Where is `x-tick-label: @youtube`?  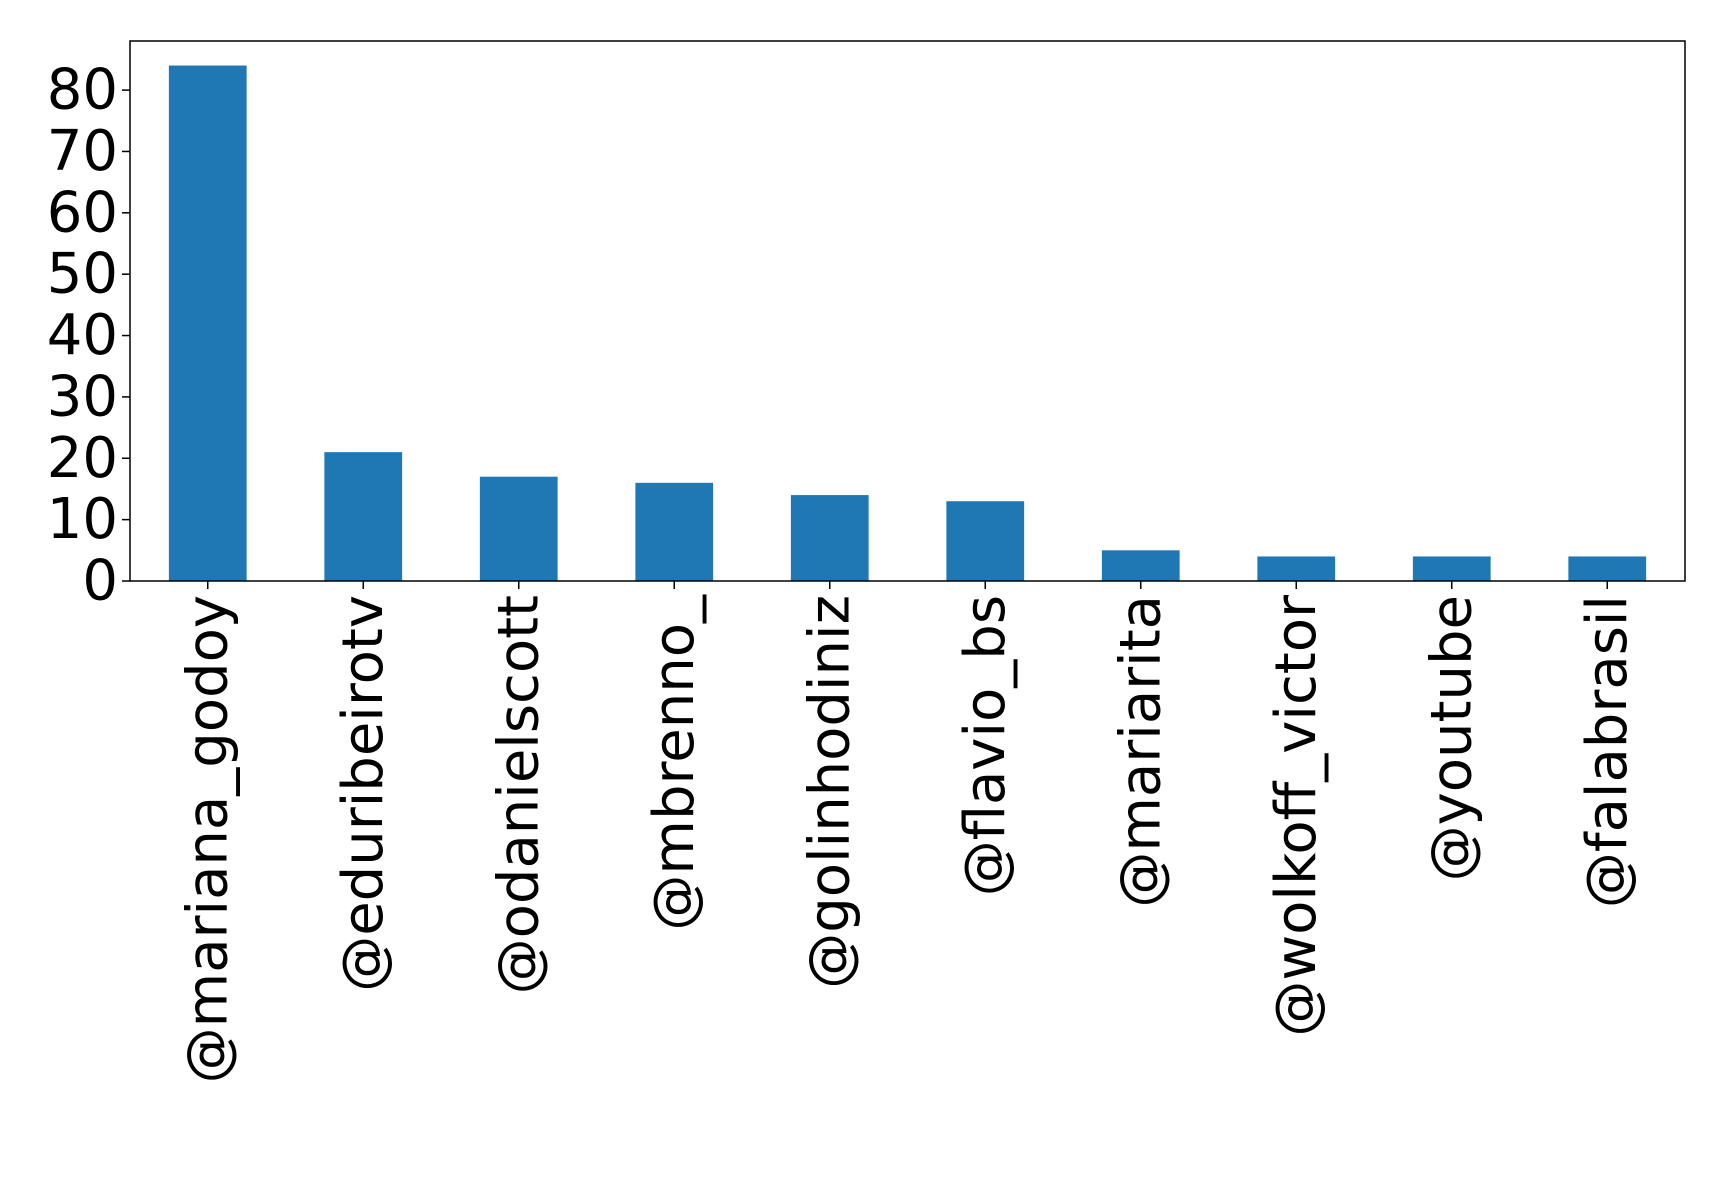 x-tick-label: @youtube is located at coordinates (1451, 738).